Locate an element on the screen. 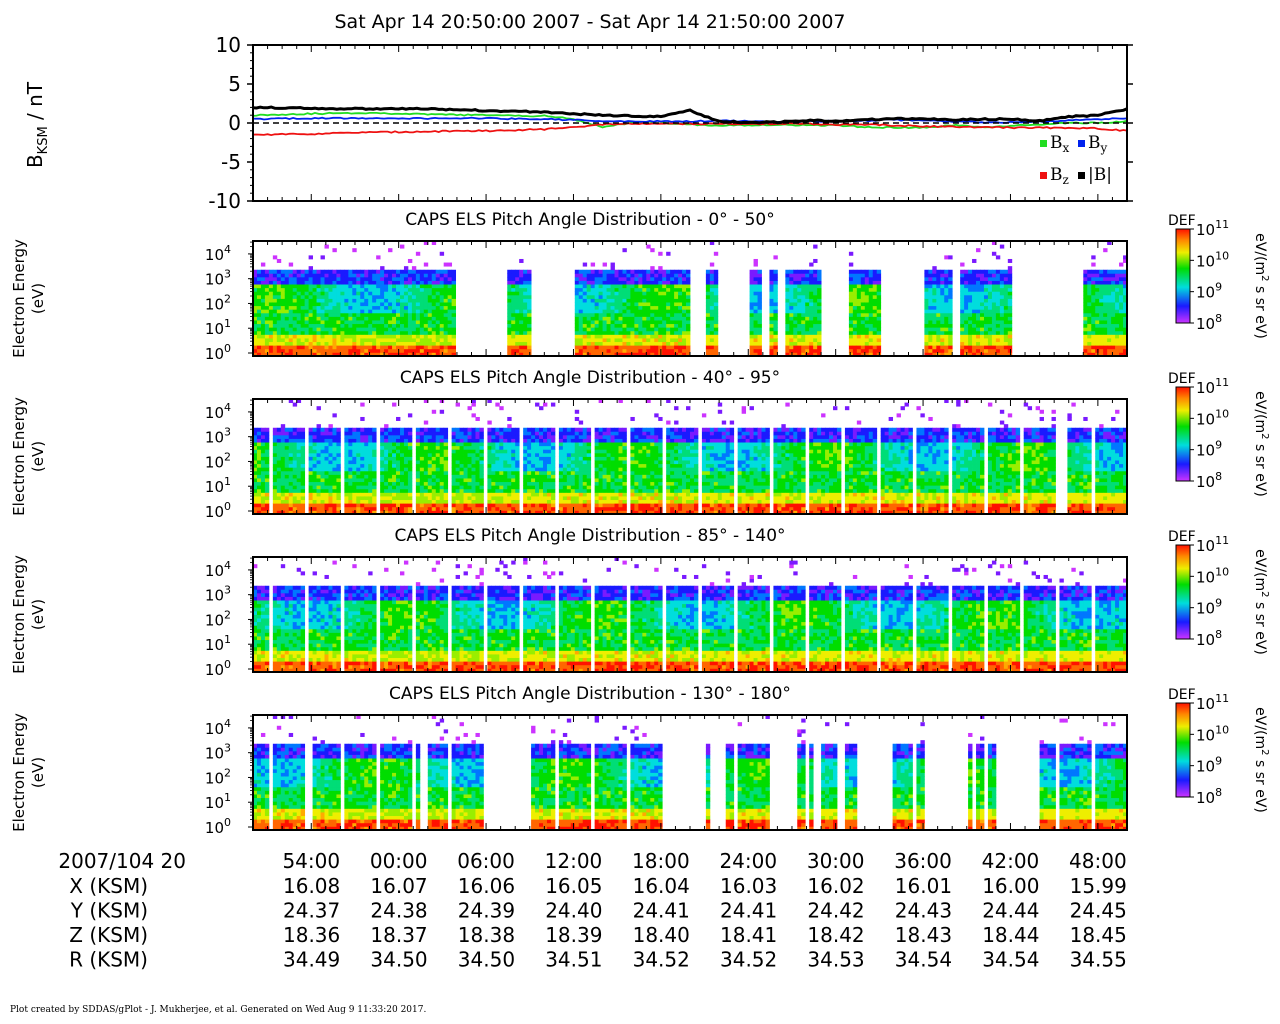 The height and width of the screenshot is (1024, 1280). legend-label: B is located at coordinates (1056, 175).